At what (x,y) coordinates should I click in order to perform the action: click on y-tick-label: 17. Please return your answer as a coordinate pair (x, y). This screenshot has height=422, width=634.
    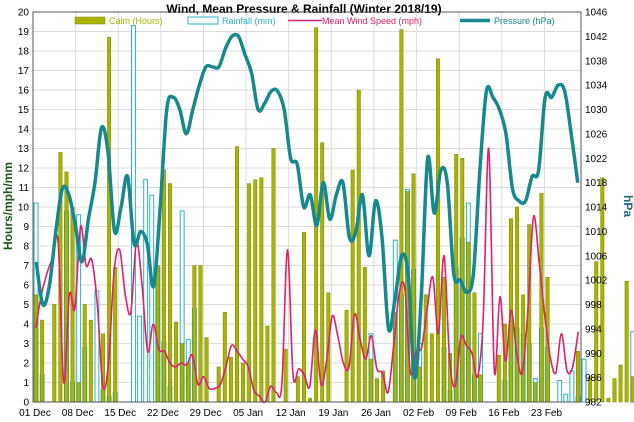
    Looking at the image, I should click on (24, 71).